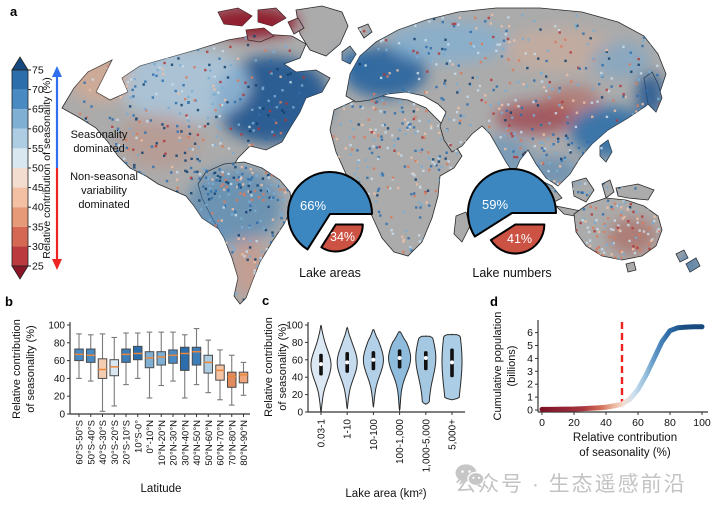 This screenshot has height=512, width=720. Describe the element at coordinates (91, 442) in the screenshot. I see `boxplot-category-label: 50°S-40°S` at that location.